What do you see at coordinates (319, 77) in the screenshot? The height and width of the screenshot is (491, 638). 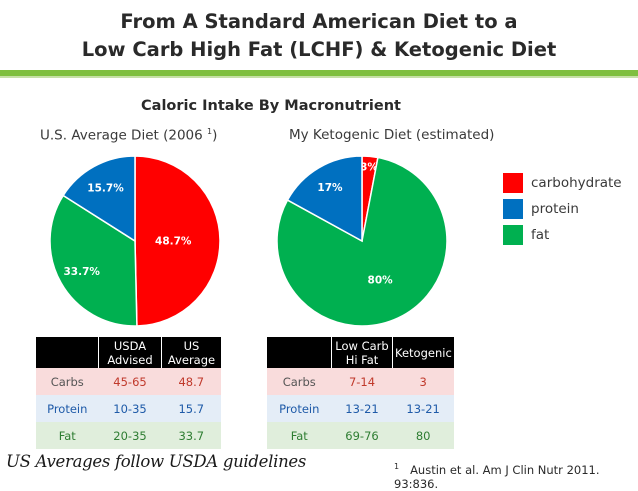 I see `title-divider-shadow` at bounding box center [319, 77].